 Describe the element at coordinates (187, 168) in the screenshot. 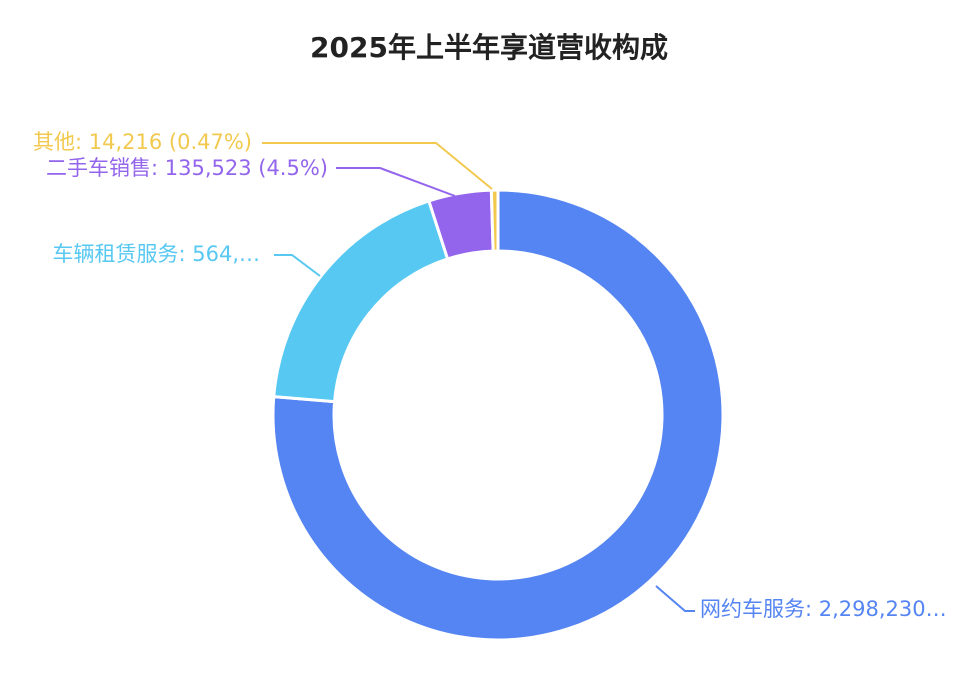

I see `slice-label-used-car-sales: 二手车销售: 135,523 (4.5%)` at that location.